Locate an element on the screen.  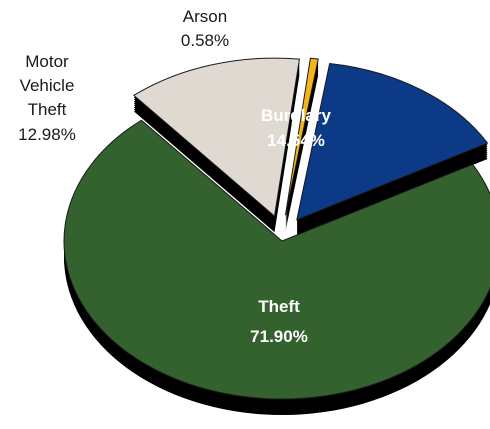
slice-label-mvt-line1: Motor is located at coordinates (47, 61).